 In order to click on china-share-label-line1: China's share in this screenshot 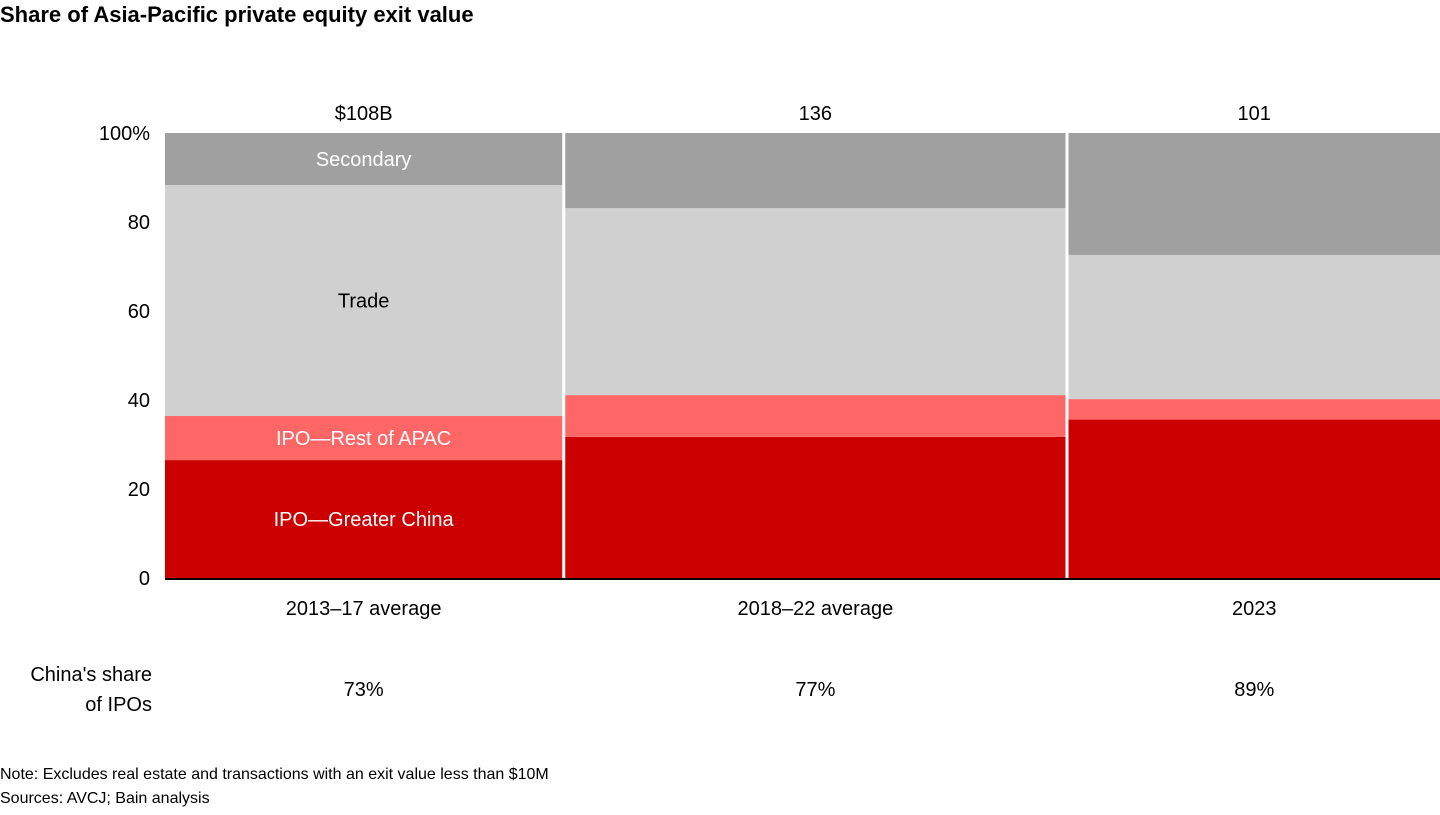, I will do `click(91, 675)`.